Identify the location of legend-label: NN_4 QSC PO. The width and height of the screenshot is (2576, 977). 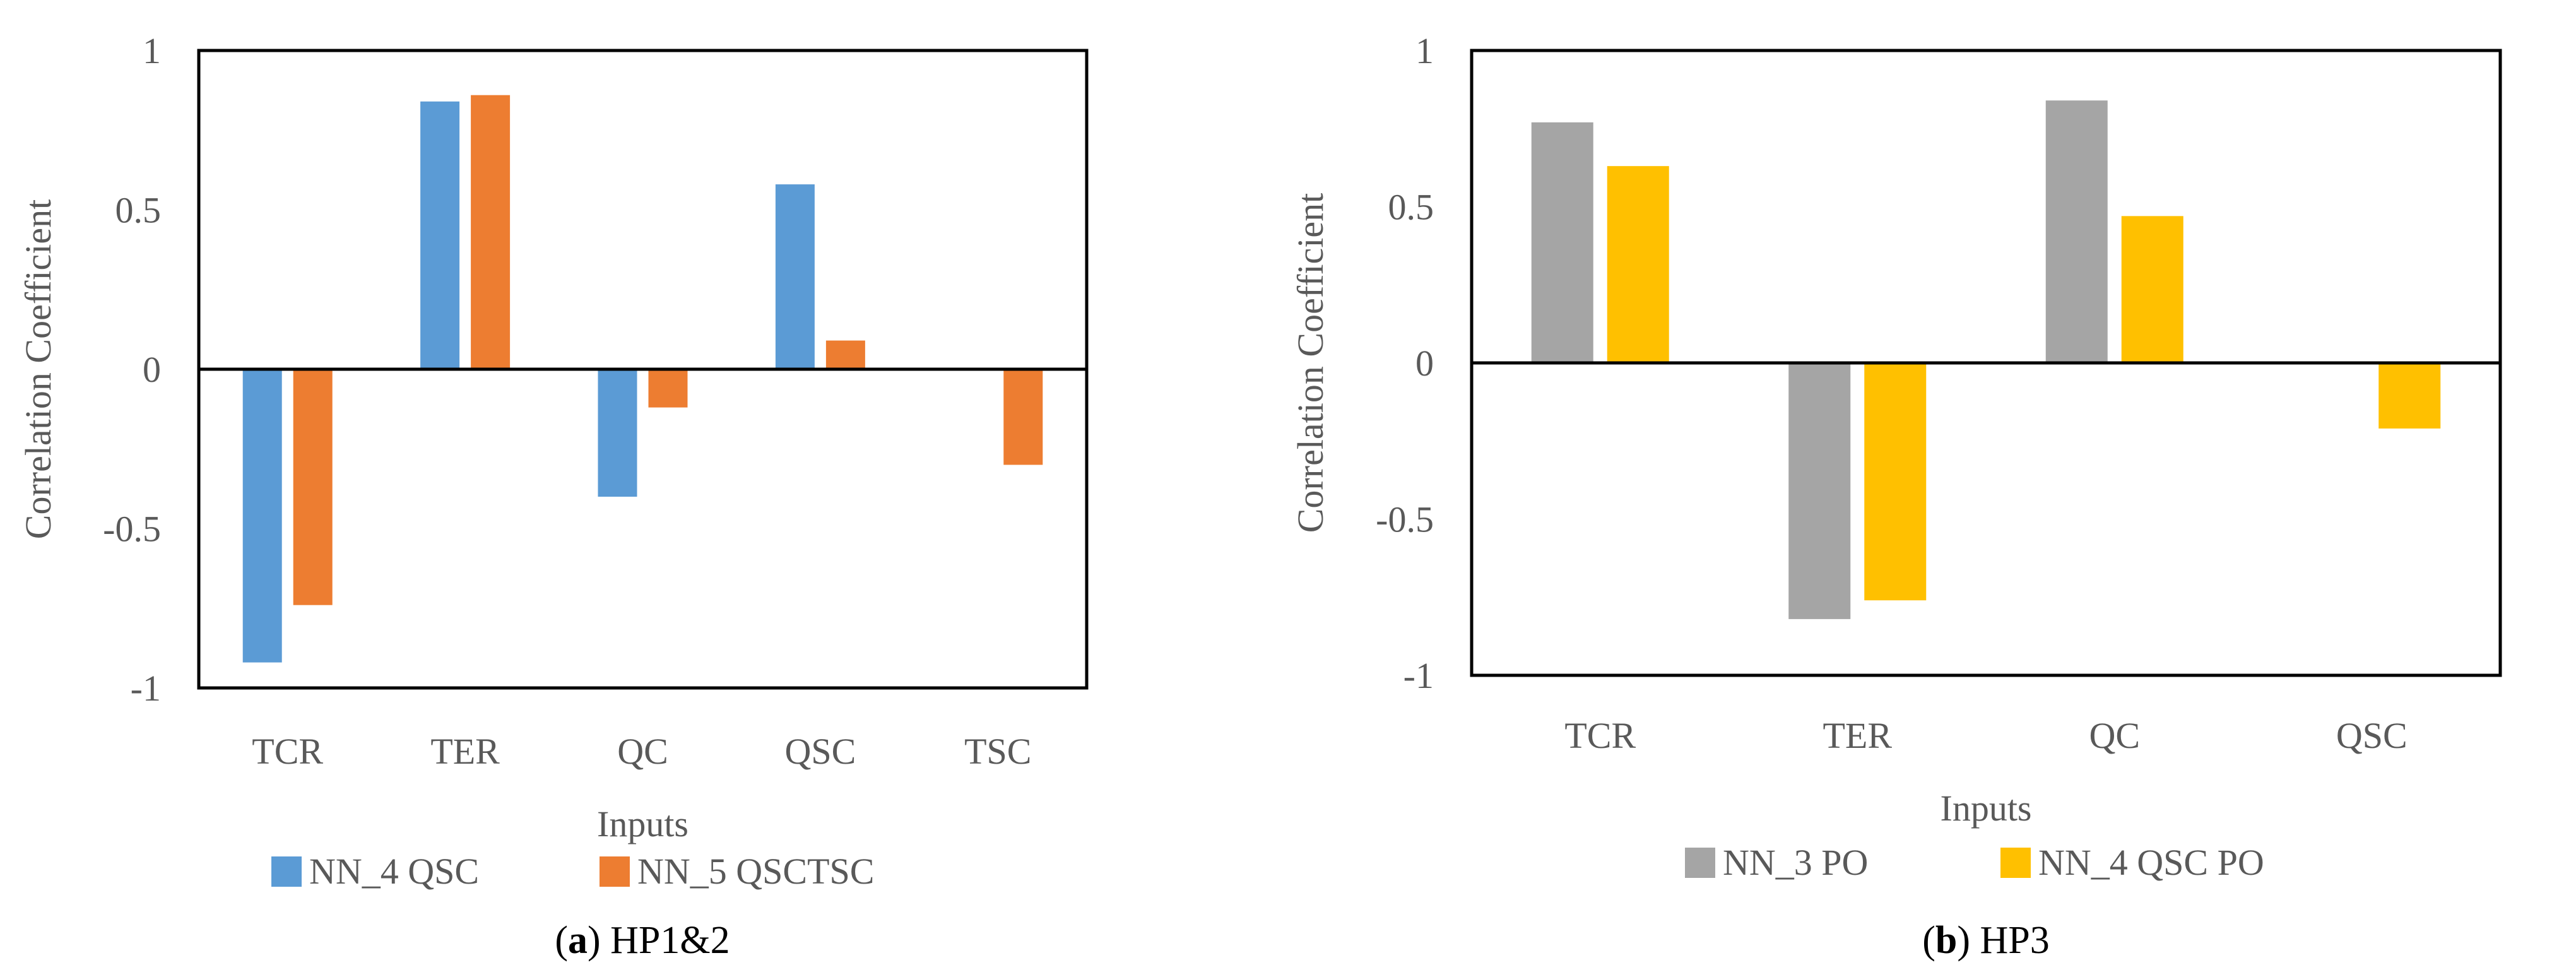
(2151, 863).